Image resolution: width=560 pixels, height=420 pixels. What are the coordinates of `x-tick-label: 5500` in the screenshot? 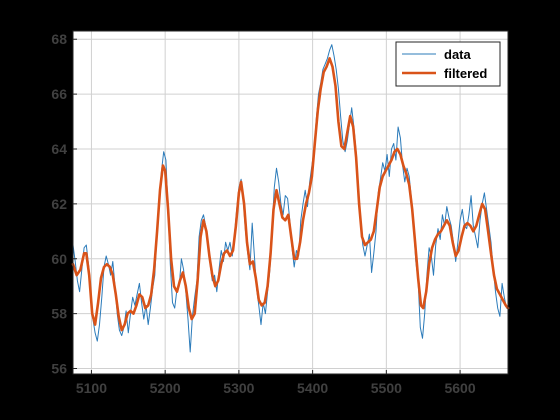 It's located at (386, 388).